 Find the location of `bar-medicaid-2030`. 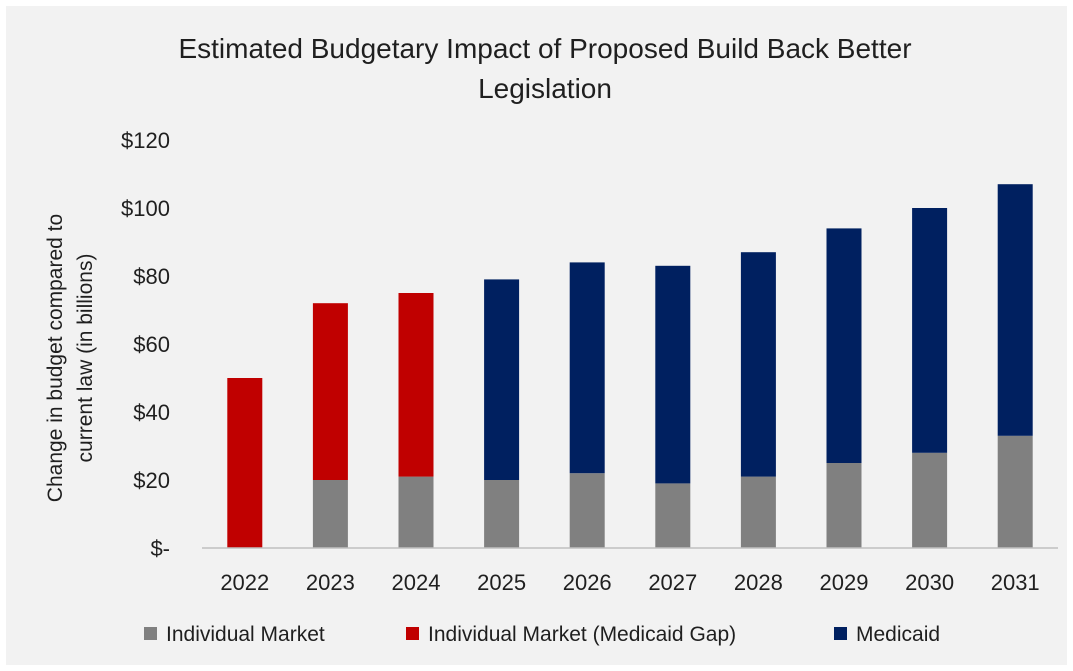

bar-medicaid-2030 is located at coordinates (930, 330).